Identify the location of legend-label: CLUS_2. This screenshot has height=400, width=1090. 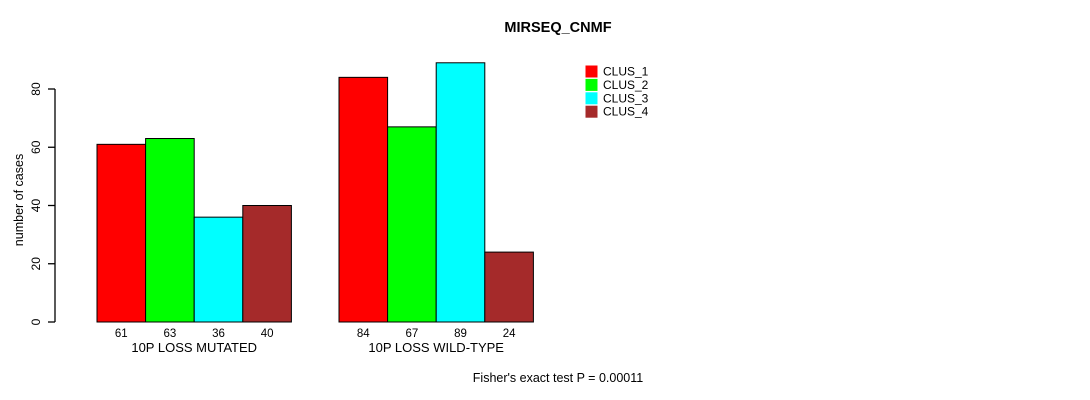
(626, 85).